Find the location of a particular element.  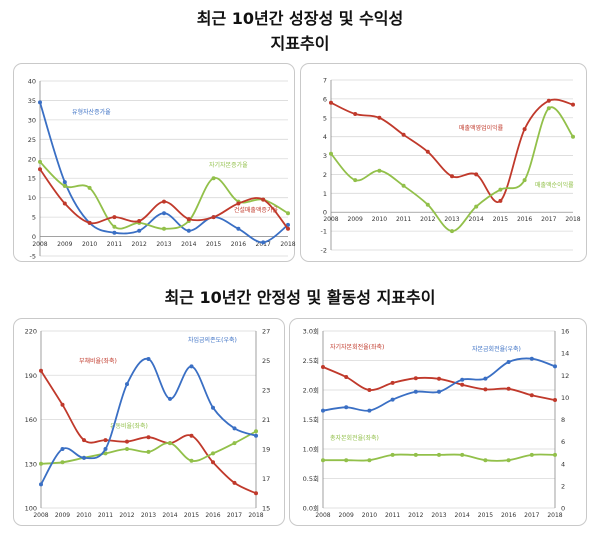

x-tick-label: 2014 is located at coordinates (169, 515).